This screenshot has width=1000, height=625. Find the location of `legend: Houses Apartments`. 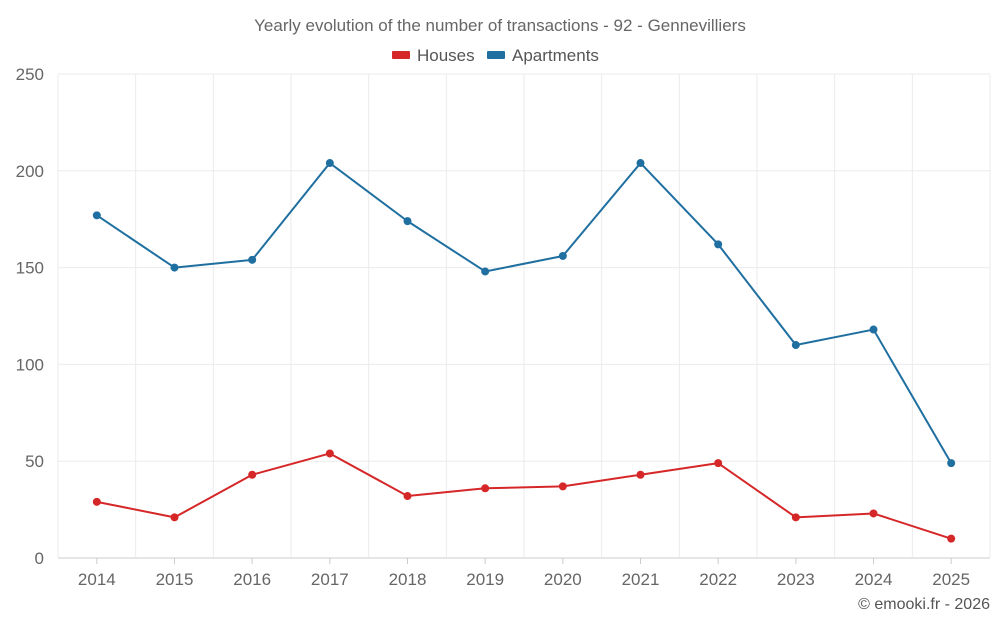

legend: Houses Apartments is located at coordinates (495, 55).